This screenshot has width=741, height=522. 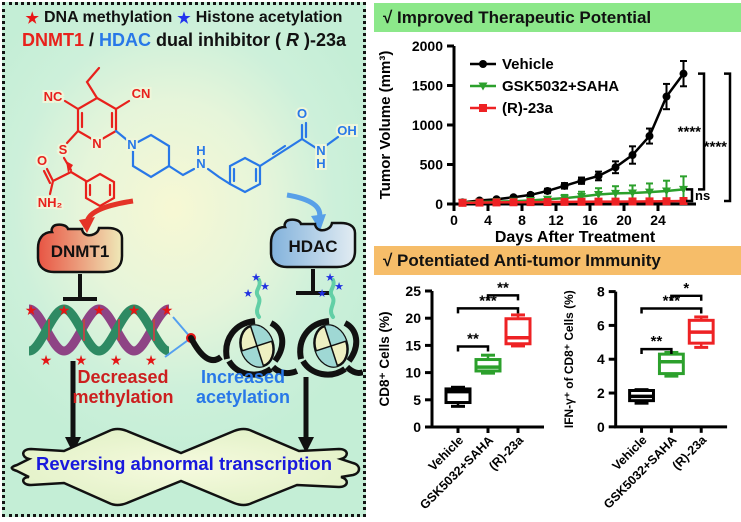 What do you see at coordinates (347, 130) in the screenshot?
I see `atom-oh: OH` at bounding box center [347, 130].